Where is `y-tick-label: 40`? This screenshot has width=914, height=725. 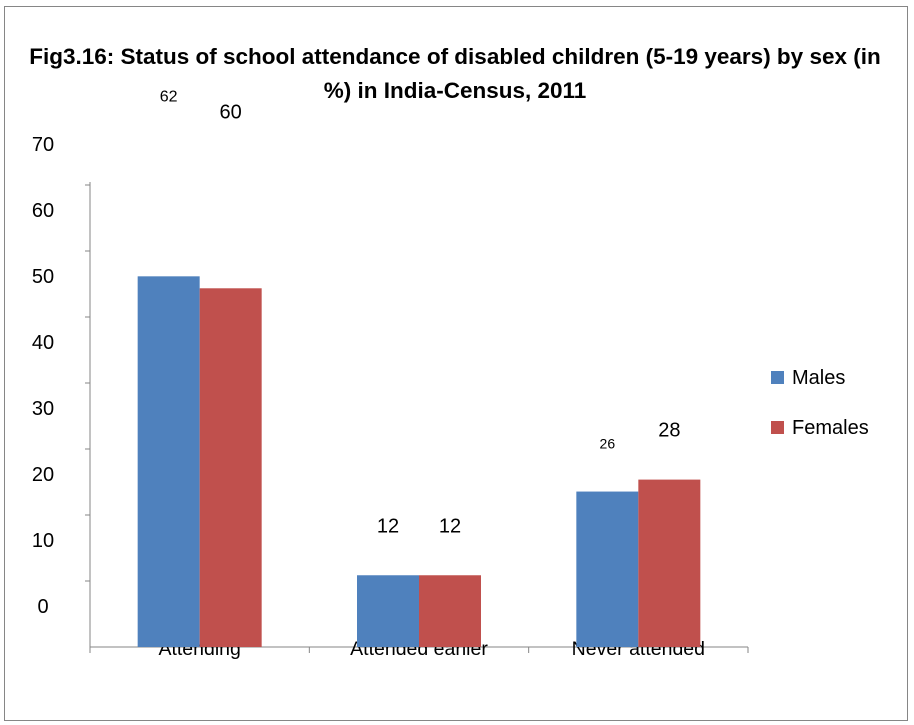
y-tick-label: 40 is located at coordinates (43, 343).